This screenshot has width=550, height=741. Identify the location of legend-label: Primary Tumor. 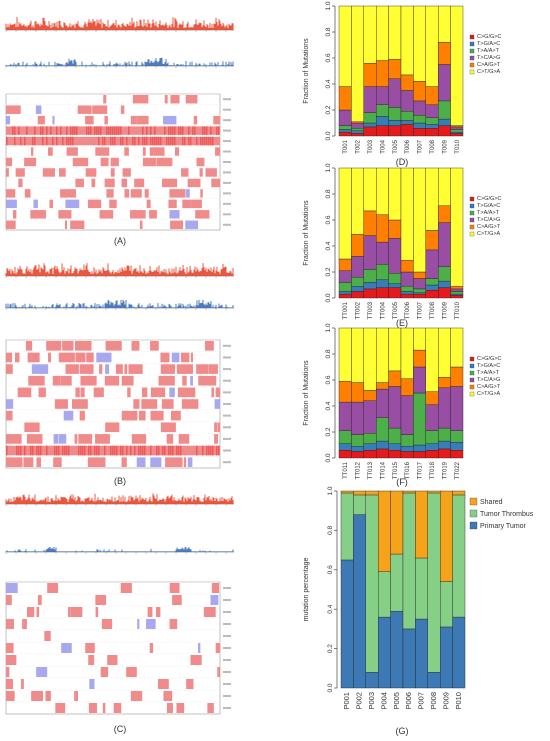
(503, 526).